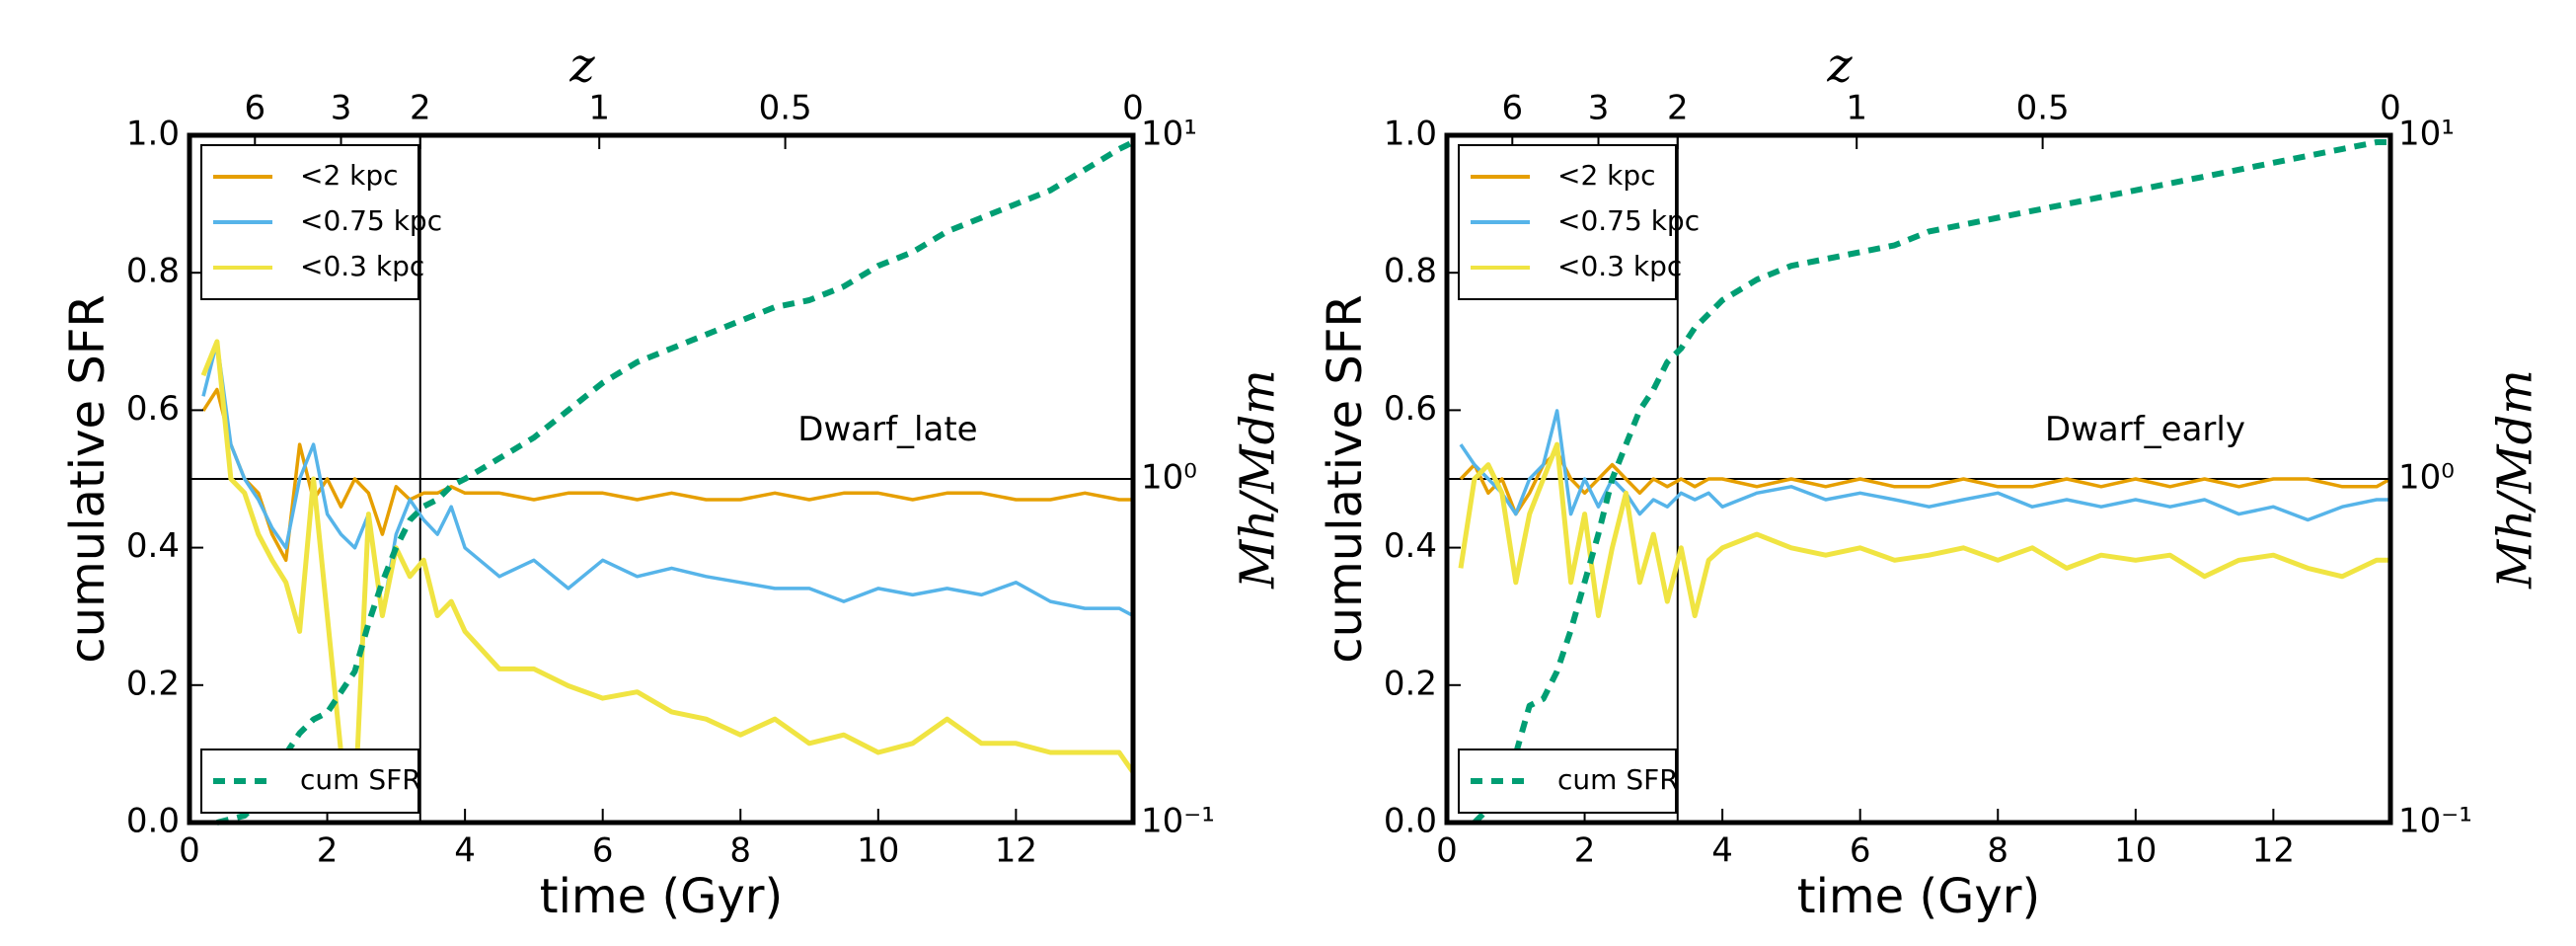  Describe the element at coordinates (2145, 429) in the screenshot. I see `annotation: Dwarf_early` at that location.